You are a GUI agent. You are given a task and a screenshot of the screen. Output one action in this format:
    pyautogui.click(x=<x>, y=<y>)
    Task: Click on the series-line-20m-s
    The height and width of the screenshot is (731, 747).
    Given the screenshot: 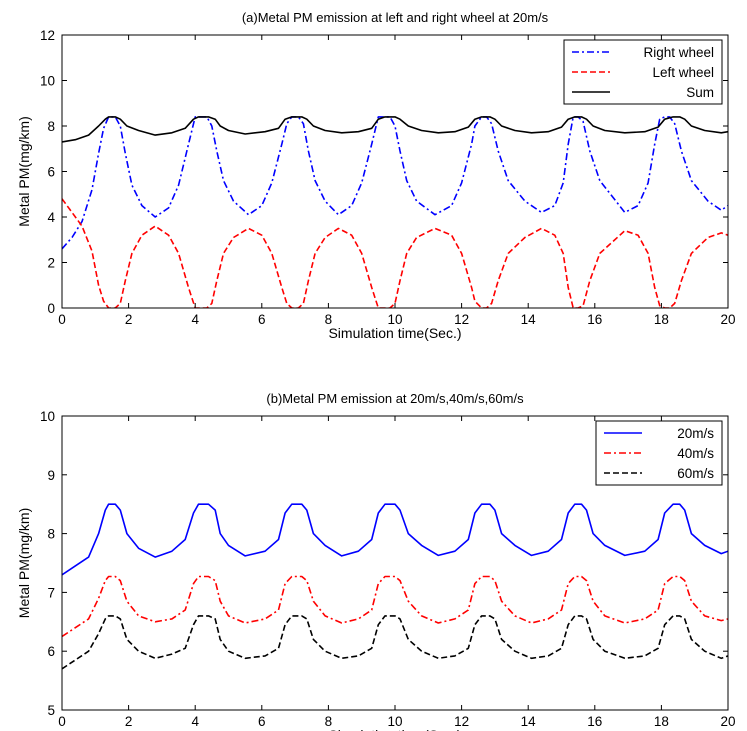 What is the action you would take?
    pyautogui.click(x=395, y=539)
    